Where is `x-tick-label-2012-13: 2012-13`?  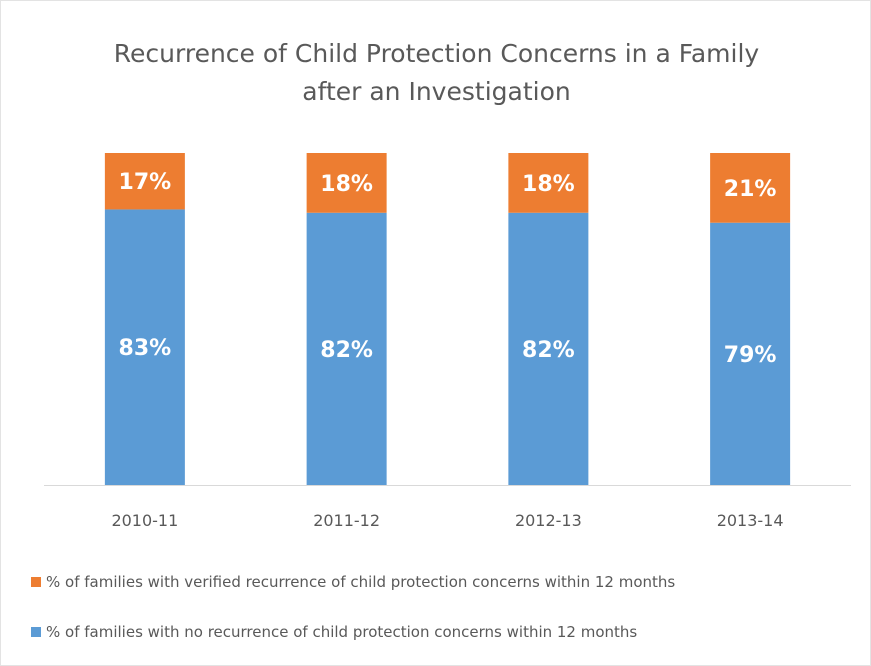
x-tick-label-2012-13: 2012-13 is located at coordinates (548, 520).